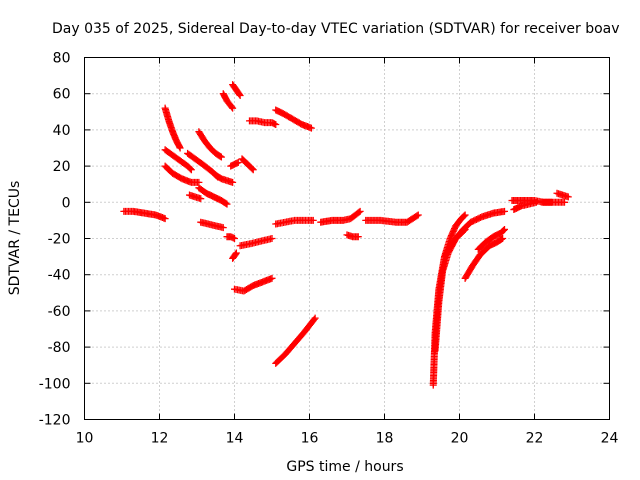 This screenshot has height=480, width=640. Describe the element at coordinates (344, 467) in the screenshot. I see `x-axis-label: GPS time / hours` at that location.